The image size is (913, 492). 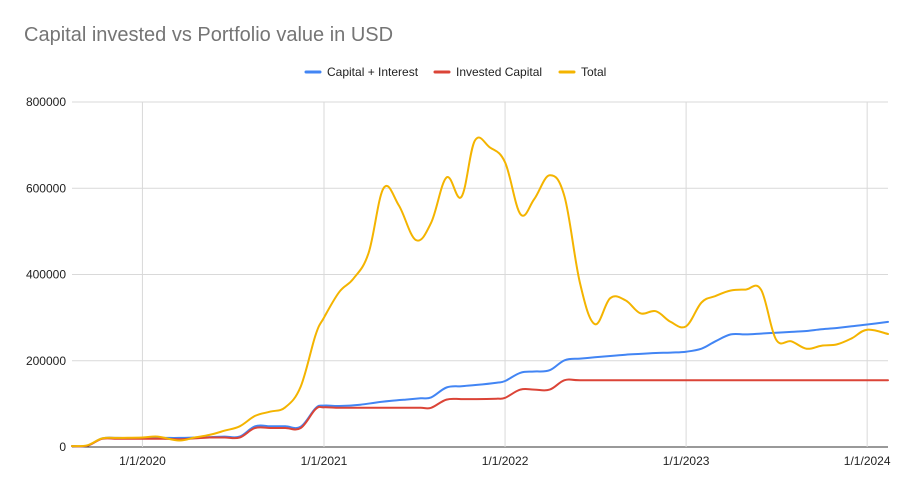 What do you see at coordinates (867, 461) in the screenshot?
I see `x-tick-label: 1/1/2024` at bounding box center [867, 461].